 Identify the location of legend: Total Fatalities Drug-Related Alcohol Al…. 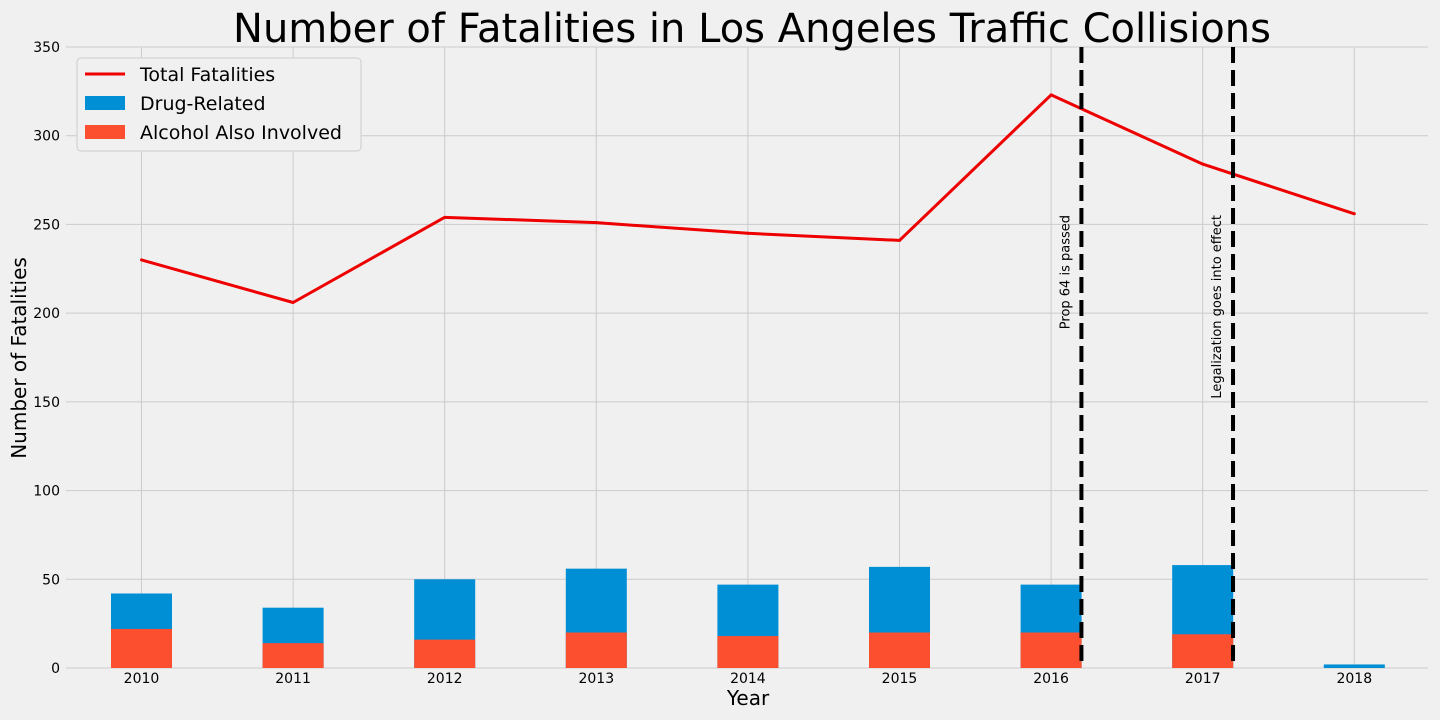
(219, 104).